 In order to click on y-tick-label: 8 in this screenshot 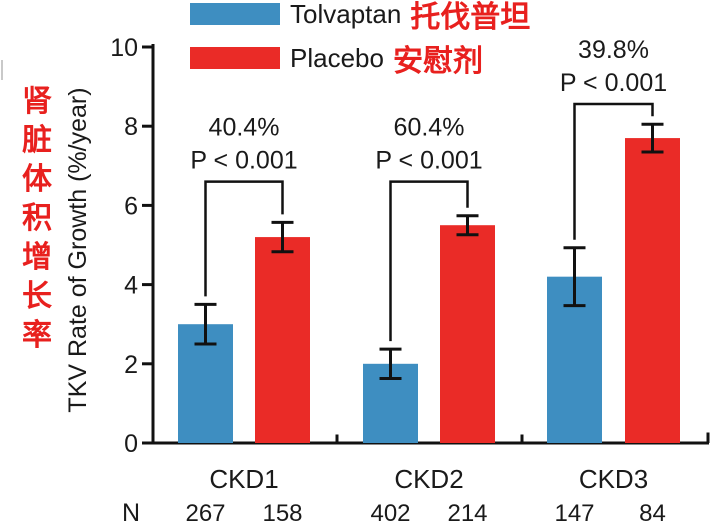, I will do `click(131, 127)`.